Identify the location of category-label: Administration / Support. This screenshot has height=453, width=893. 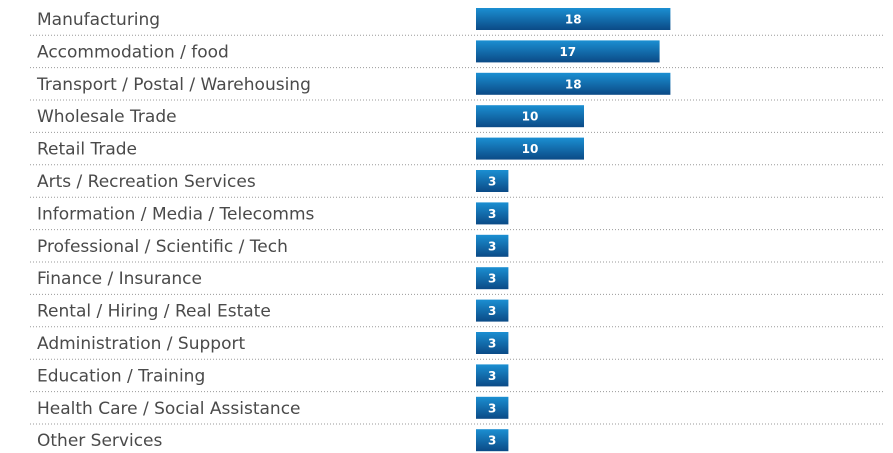
(141, 344).